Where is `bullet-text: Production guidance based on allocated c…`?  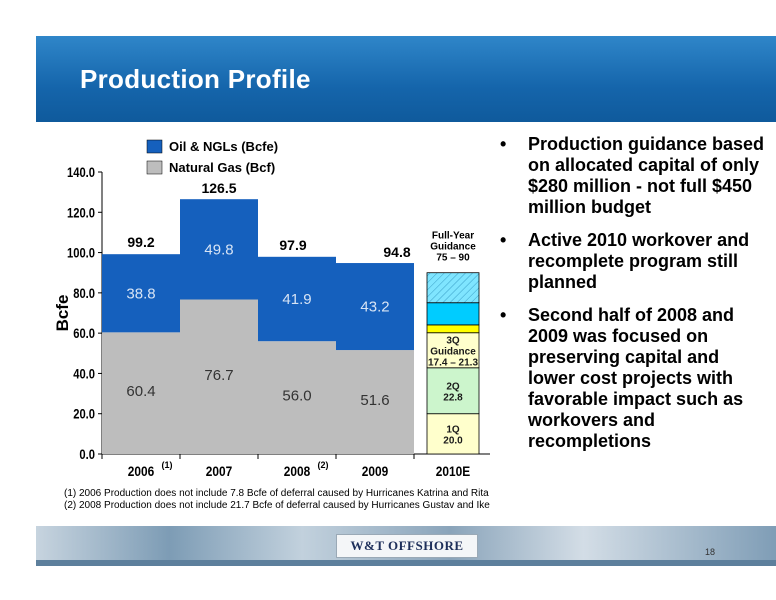 bullet-text: Production guidance based on allocated c… is located at coordinates (646, 175).